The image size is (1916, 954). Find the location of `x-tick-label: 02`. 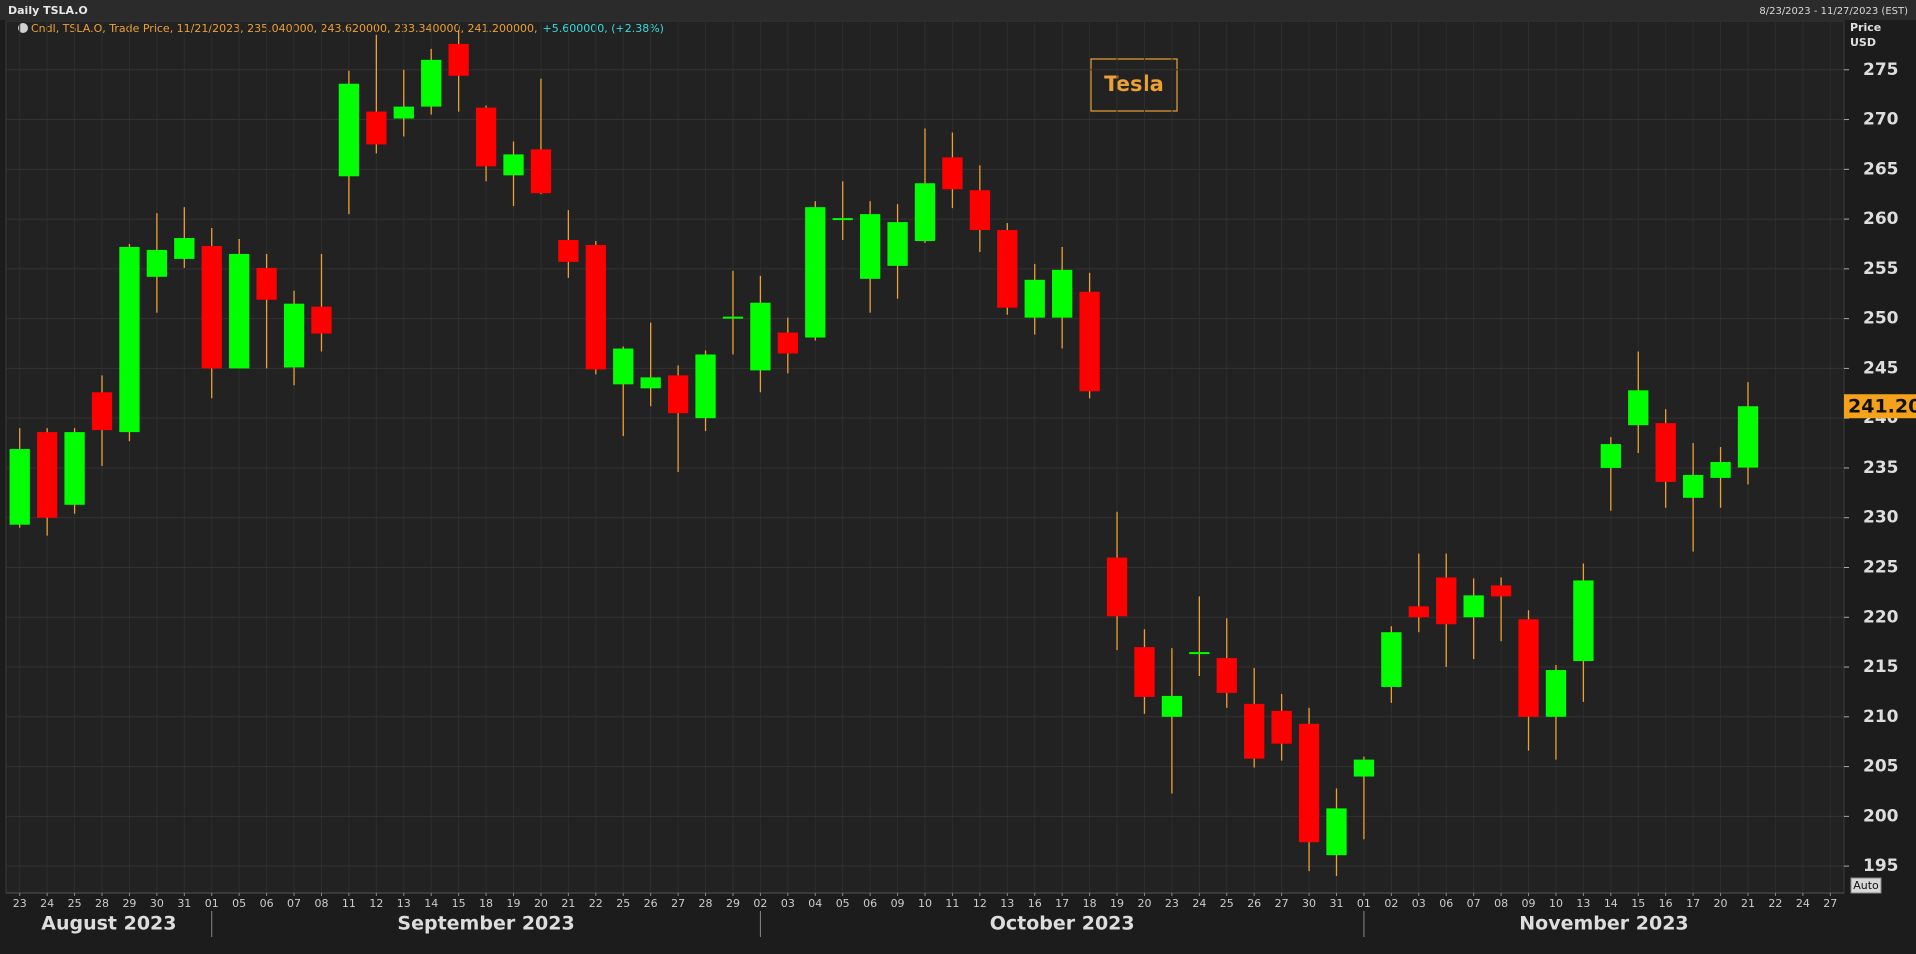

x-tick-label: 02 is located at coordinates (1391, 903).